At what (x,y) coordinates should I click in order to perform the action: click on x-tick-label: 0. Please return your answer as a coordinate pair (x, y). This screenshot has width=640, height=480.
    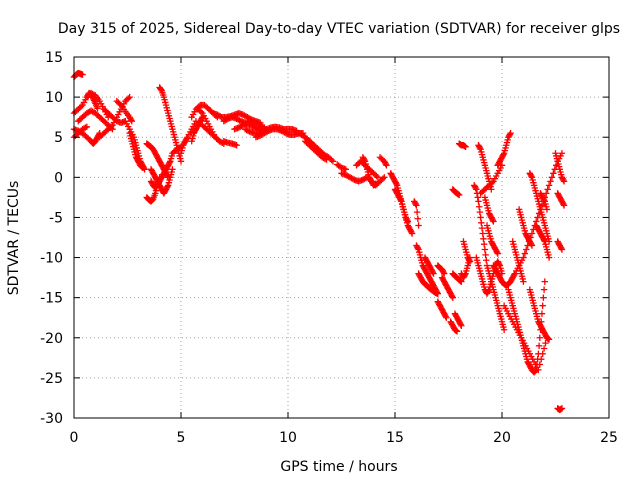
    Looking at the image, I should click on (74, 438).